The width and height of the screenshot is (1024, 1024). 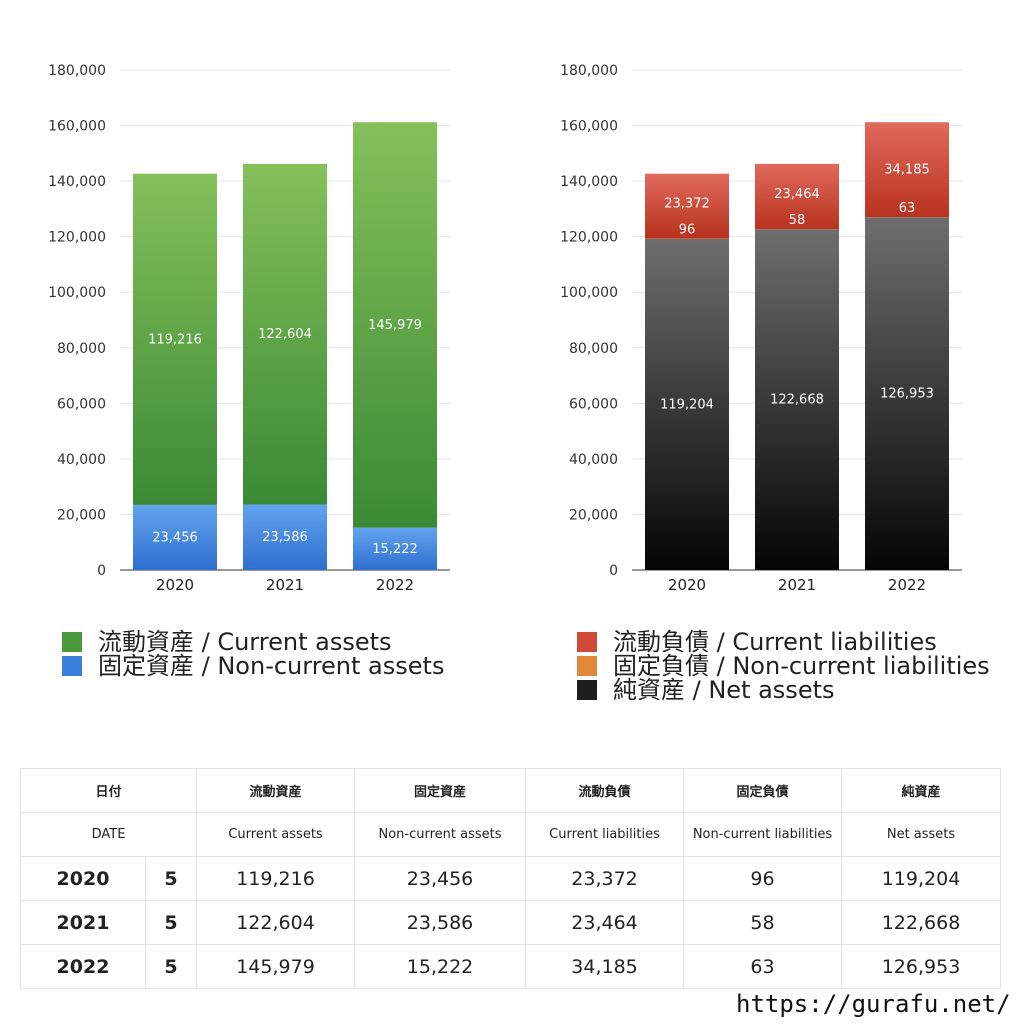 I want to click on cell-noncurrent-assets: 23,586, so click(x=440, y=922).